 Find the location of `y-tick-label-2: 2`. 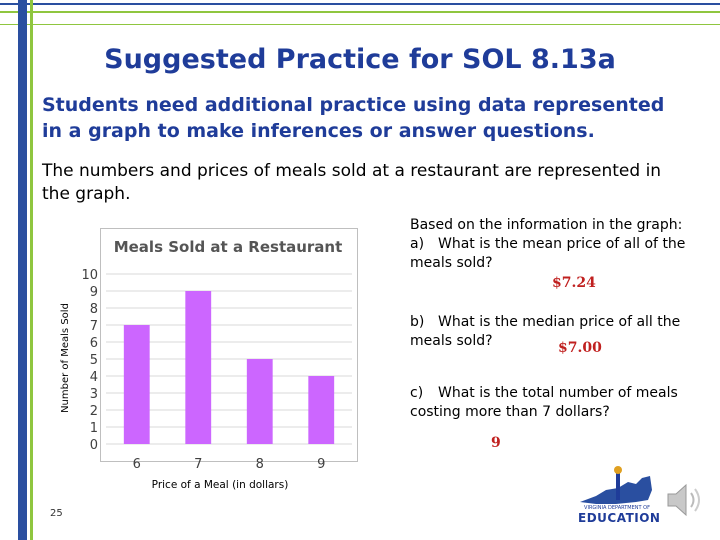

y-tick-label-2: 2 is located at coordinates (94, 411).